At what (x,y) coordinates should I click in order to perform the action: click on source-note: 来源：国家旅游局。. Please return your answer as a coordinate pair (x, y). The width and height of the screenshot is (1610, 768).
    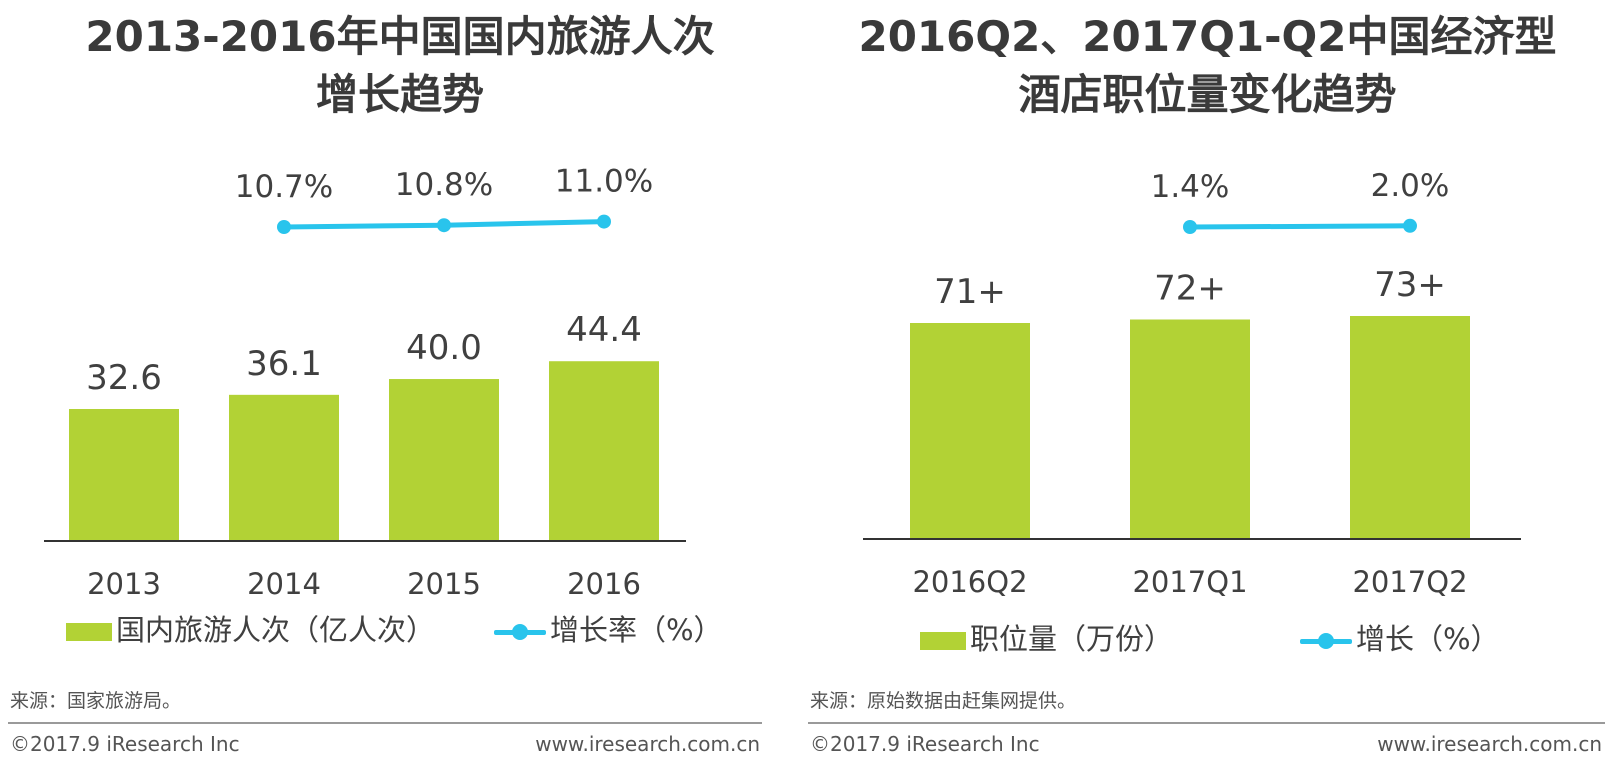
    Looking at the image, I should click on (96, 701).